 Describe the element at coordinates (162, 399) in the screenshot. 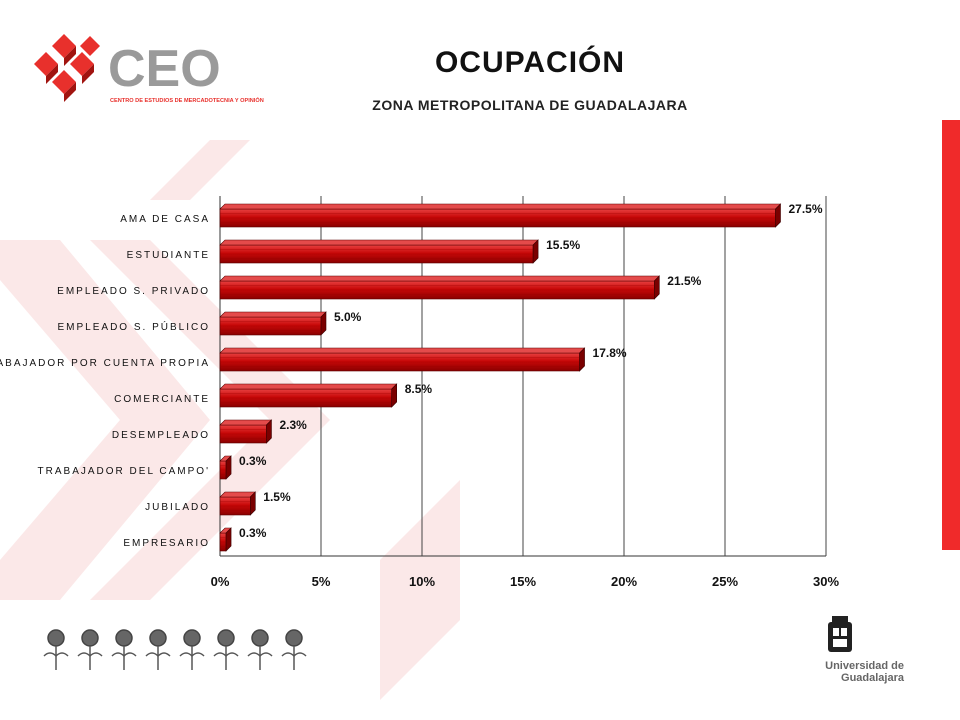

I see `category-label: COMERCIANTE` at that location.